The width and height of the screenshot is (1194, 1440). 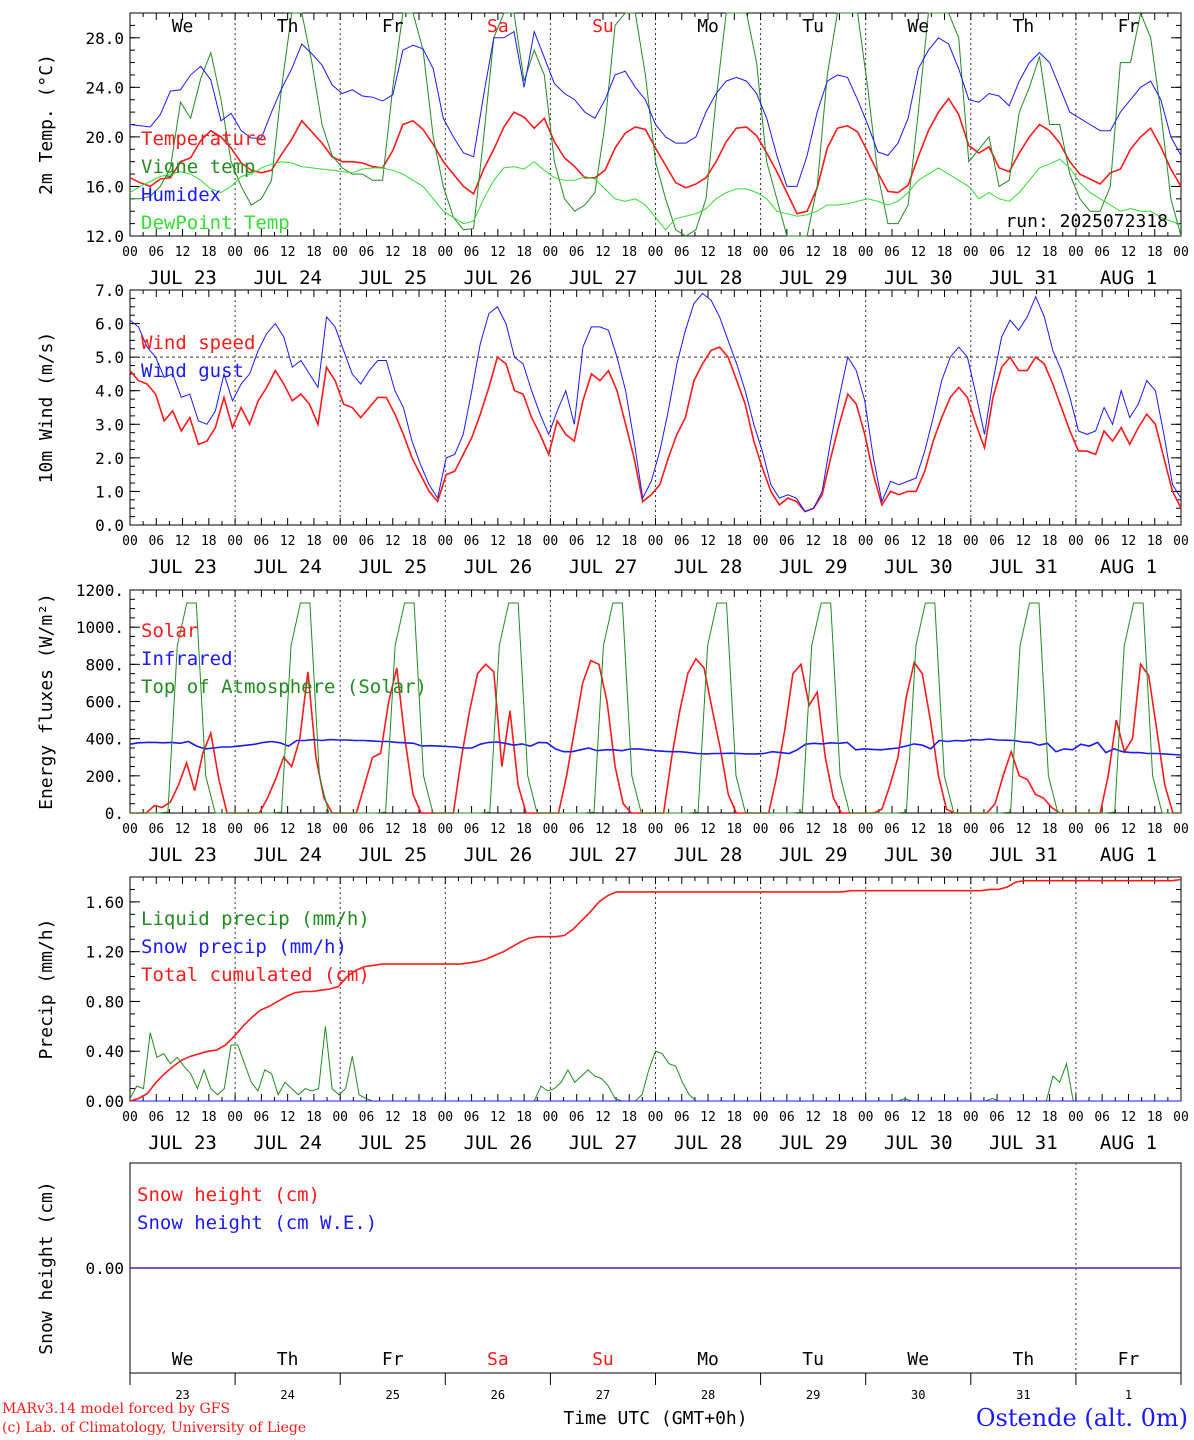 What do you see at coordinates (109, 324) in the screenshot?
I see `y-tick-label: 6.0` at bounding box center [109, 324].